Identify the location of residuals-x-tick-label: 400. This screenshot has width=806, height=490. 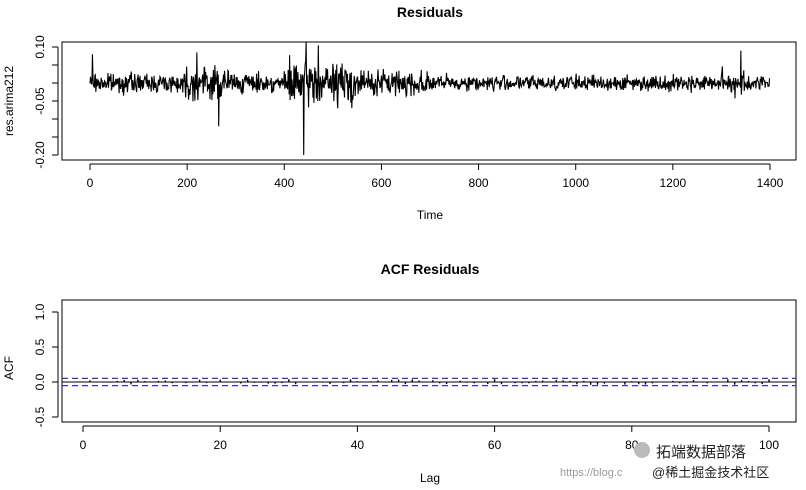
(284, 183).